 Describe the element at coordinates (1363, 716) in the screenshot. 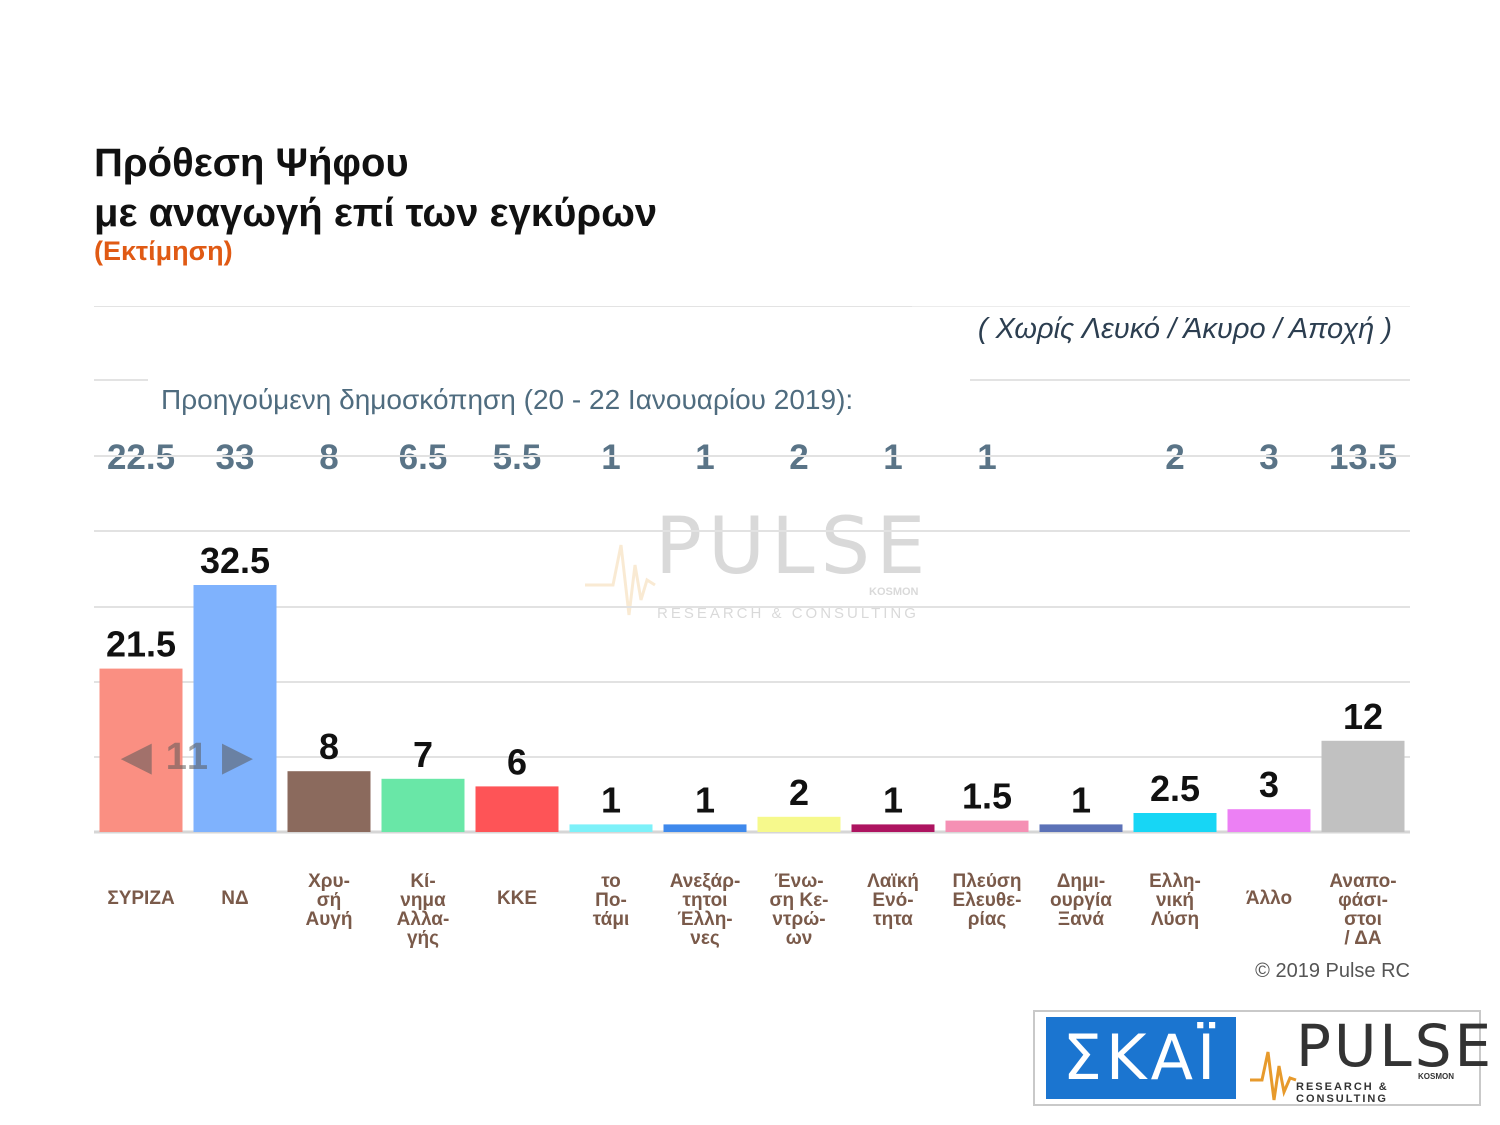

I see `value-label: 12` at that location.